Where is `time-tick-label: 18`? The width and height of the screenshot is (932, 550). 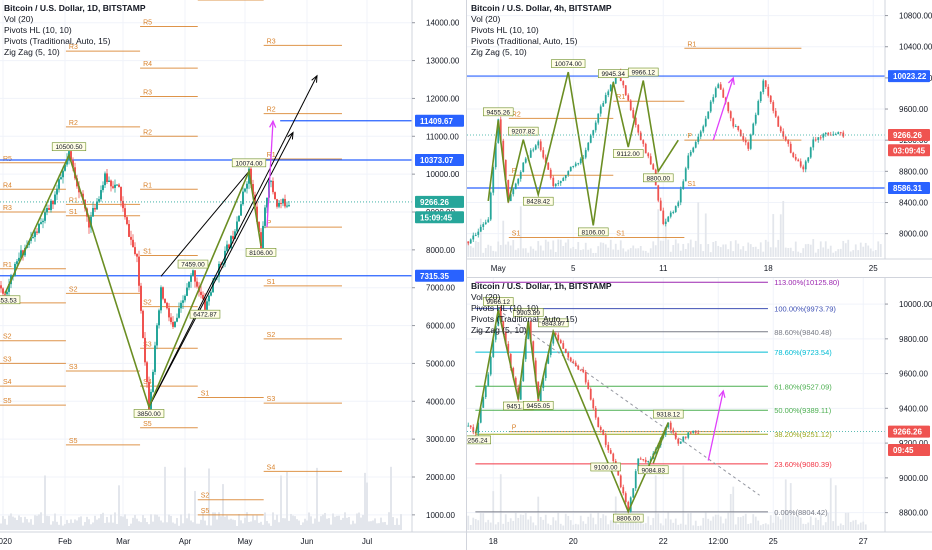
time-tick-label: 18 is located at coordinates (493, 541).